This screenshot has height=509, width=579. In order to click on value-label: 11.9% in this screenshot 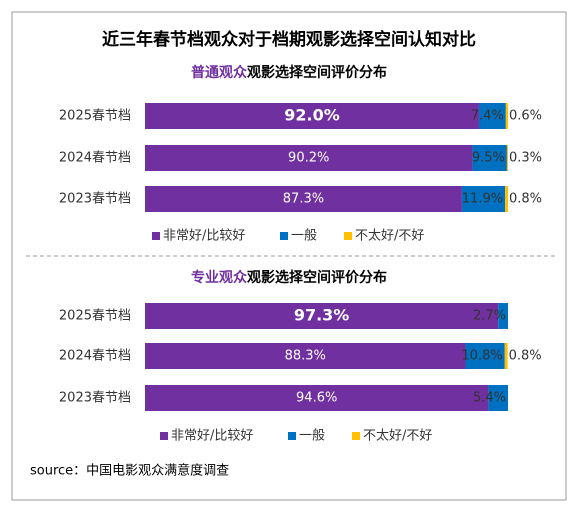, I will do `click(482, 199)`.